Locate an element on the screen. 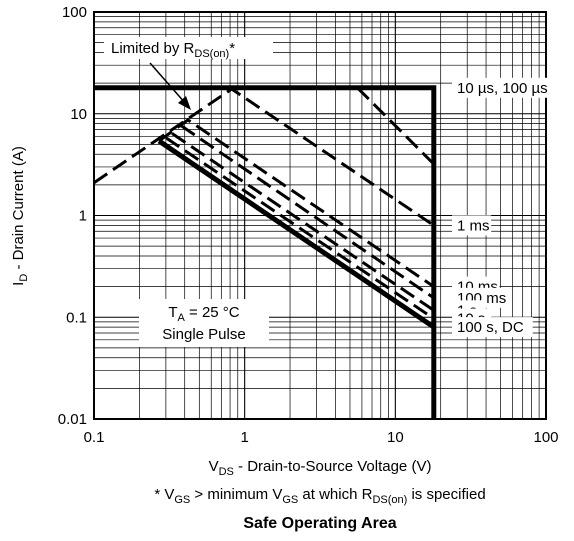  x-tick-label: 10 is located at coordinates (395, 437).